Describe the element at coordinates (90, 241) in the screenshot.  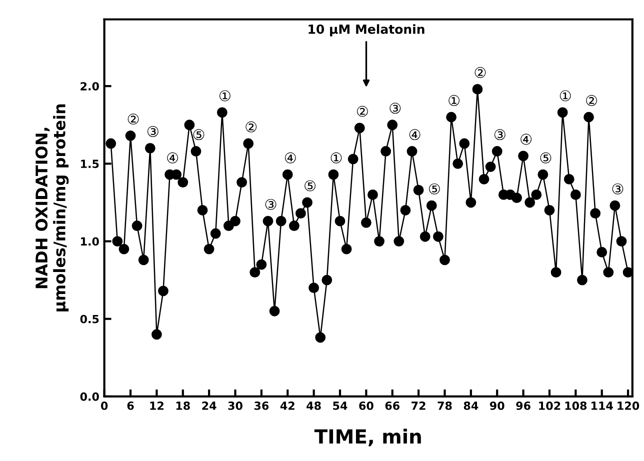
I see `y-tick-label: 1.0` at that location.